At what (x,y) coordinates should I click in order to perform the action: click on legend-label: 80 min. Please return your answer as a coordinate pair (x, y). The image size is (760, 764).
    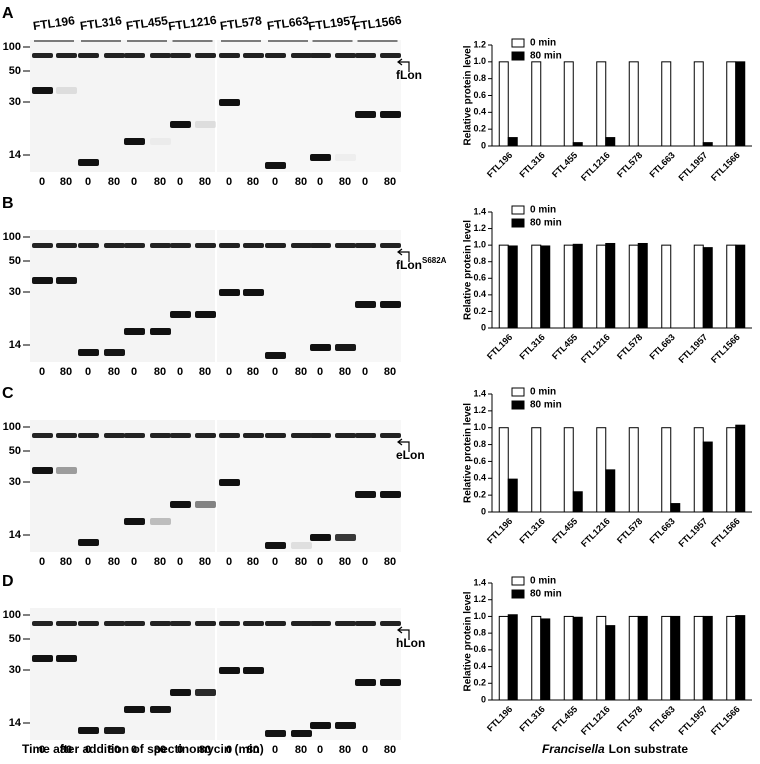
    Looking at the image, I should click on (546, 405).